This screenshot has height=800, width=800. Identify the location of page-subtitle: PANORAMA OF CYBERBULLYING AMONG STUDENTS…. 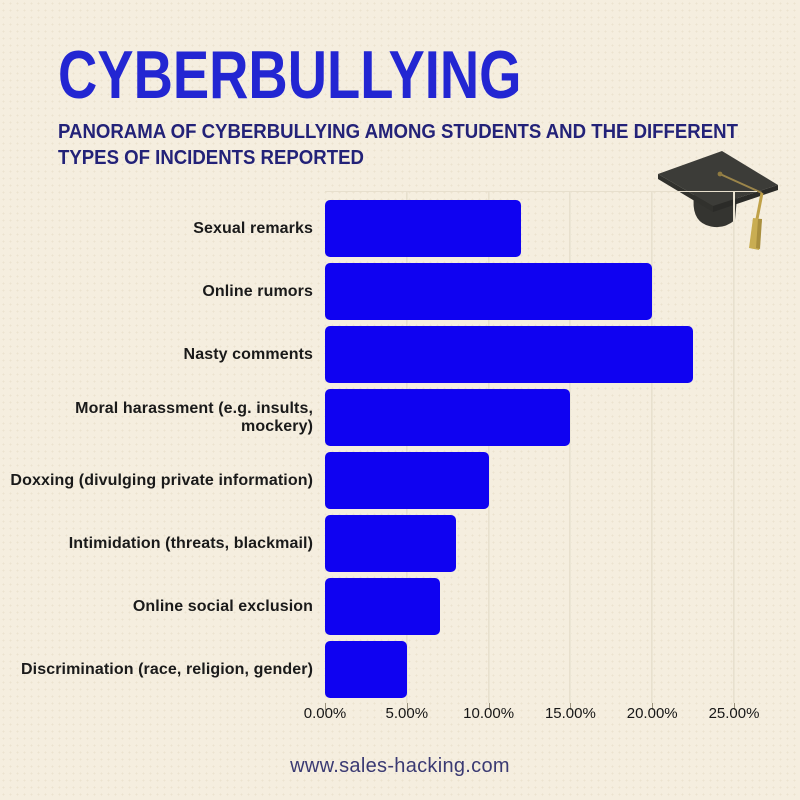
(398, 145).